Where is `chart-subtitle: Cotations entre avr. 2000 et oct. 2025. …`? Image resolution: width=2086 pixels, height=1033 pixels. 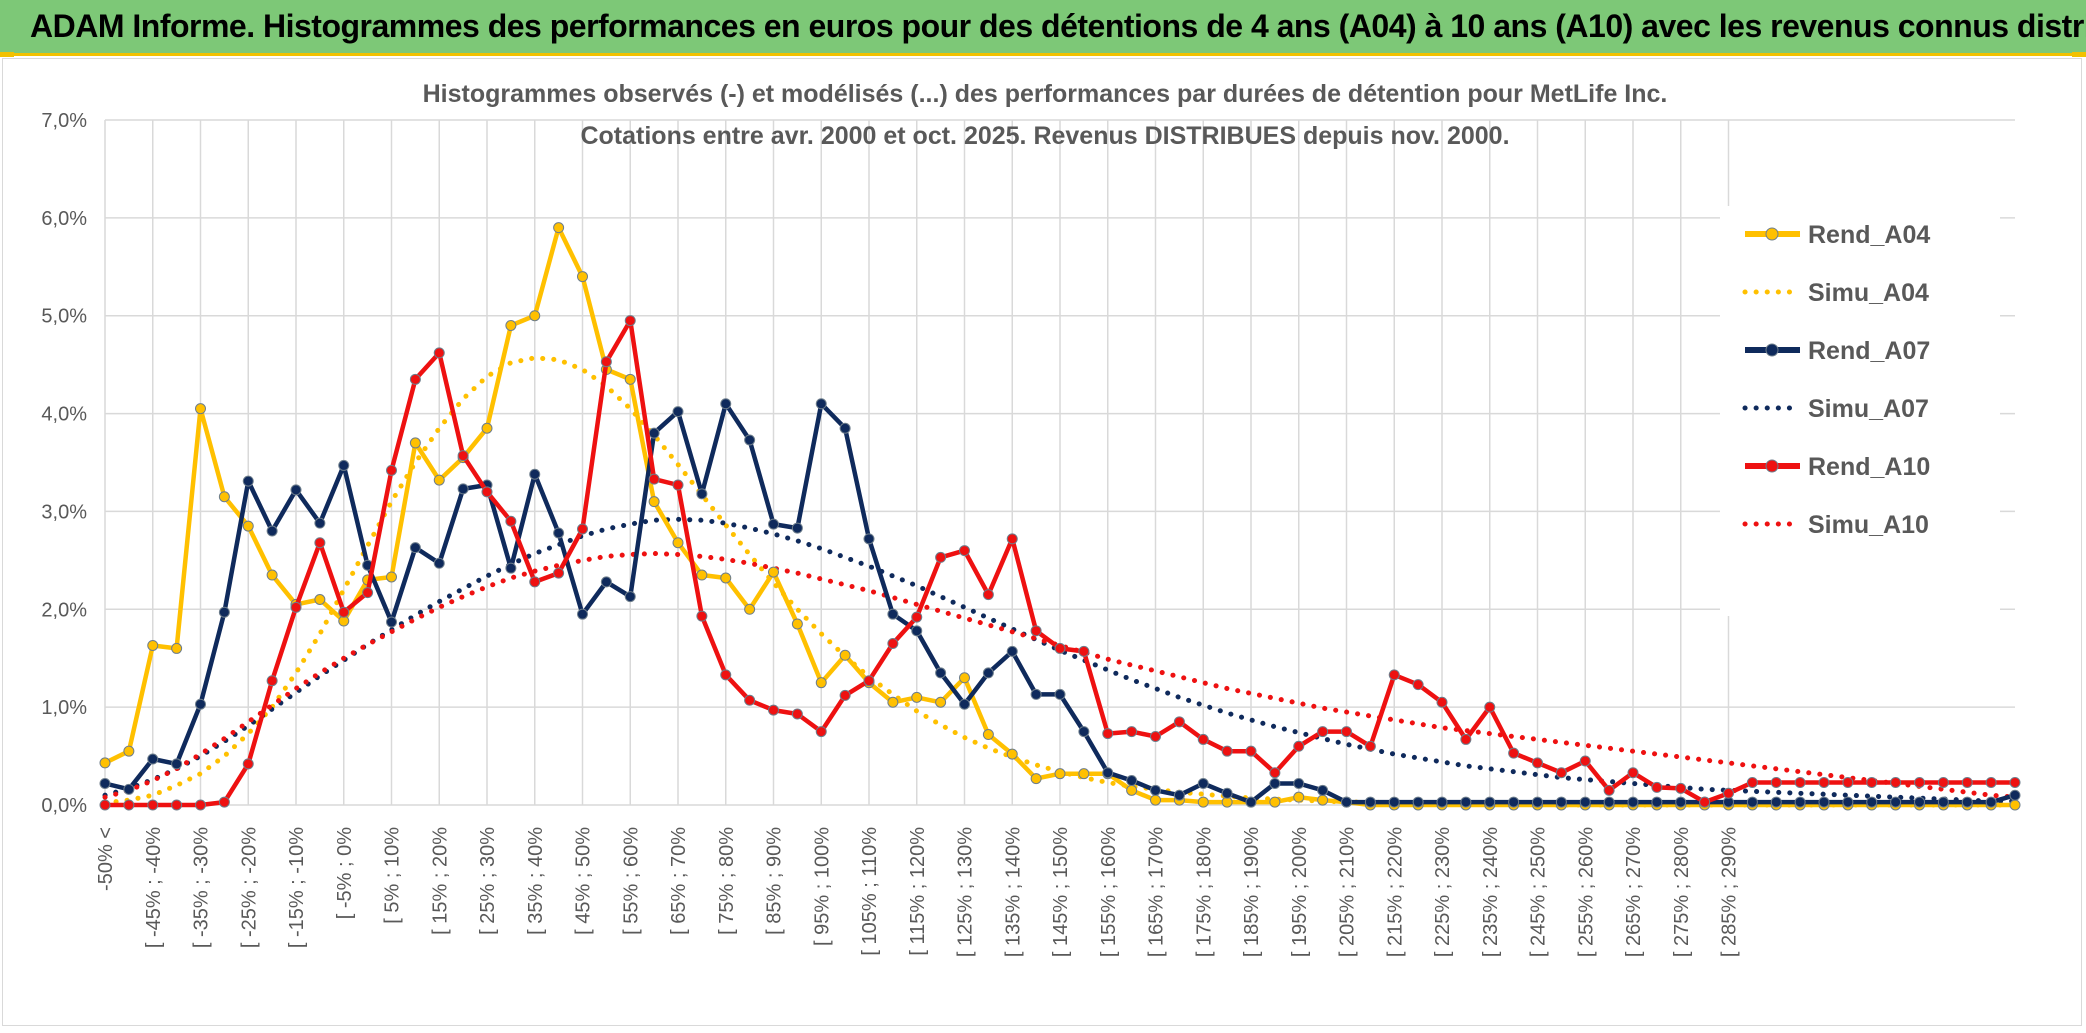
chart-subtitle: Cotations entre avr. 2000 et oct. 2025. … is located at coordinates (1044, 136).